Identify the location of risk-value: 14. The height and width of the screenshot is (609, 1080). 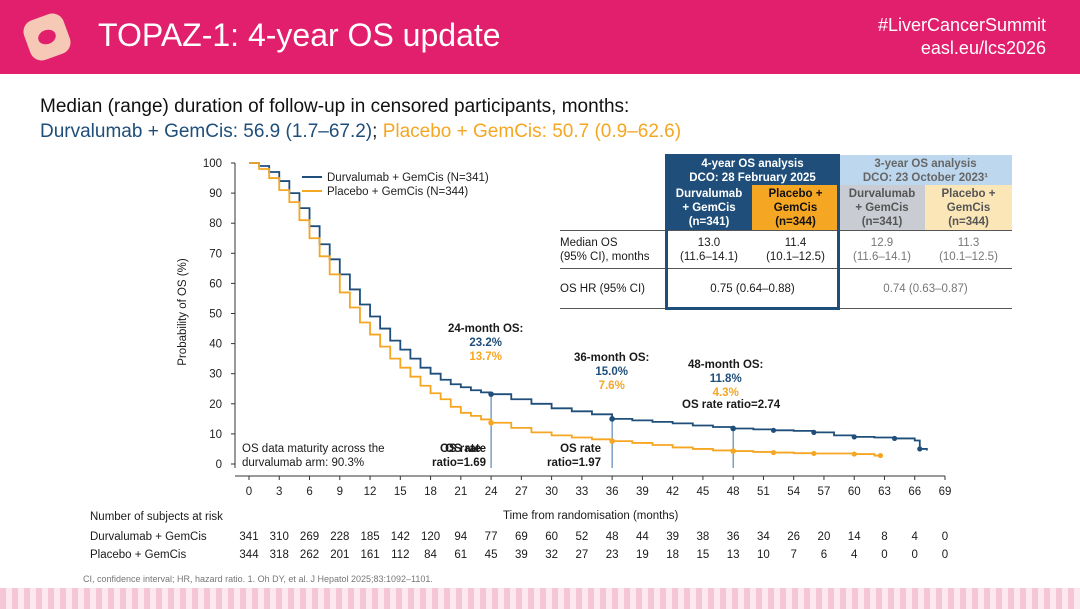
(854, 537).